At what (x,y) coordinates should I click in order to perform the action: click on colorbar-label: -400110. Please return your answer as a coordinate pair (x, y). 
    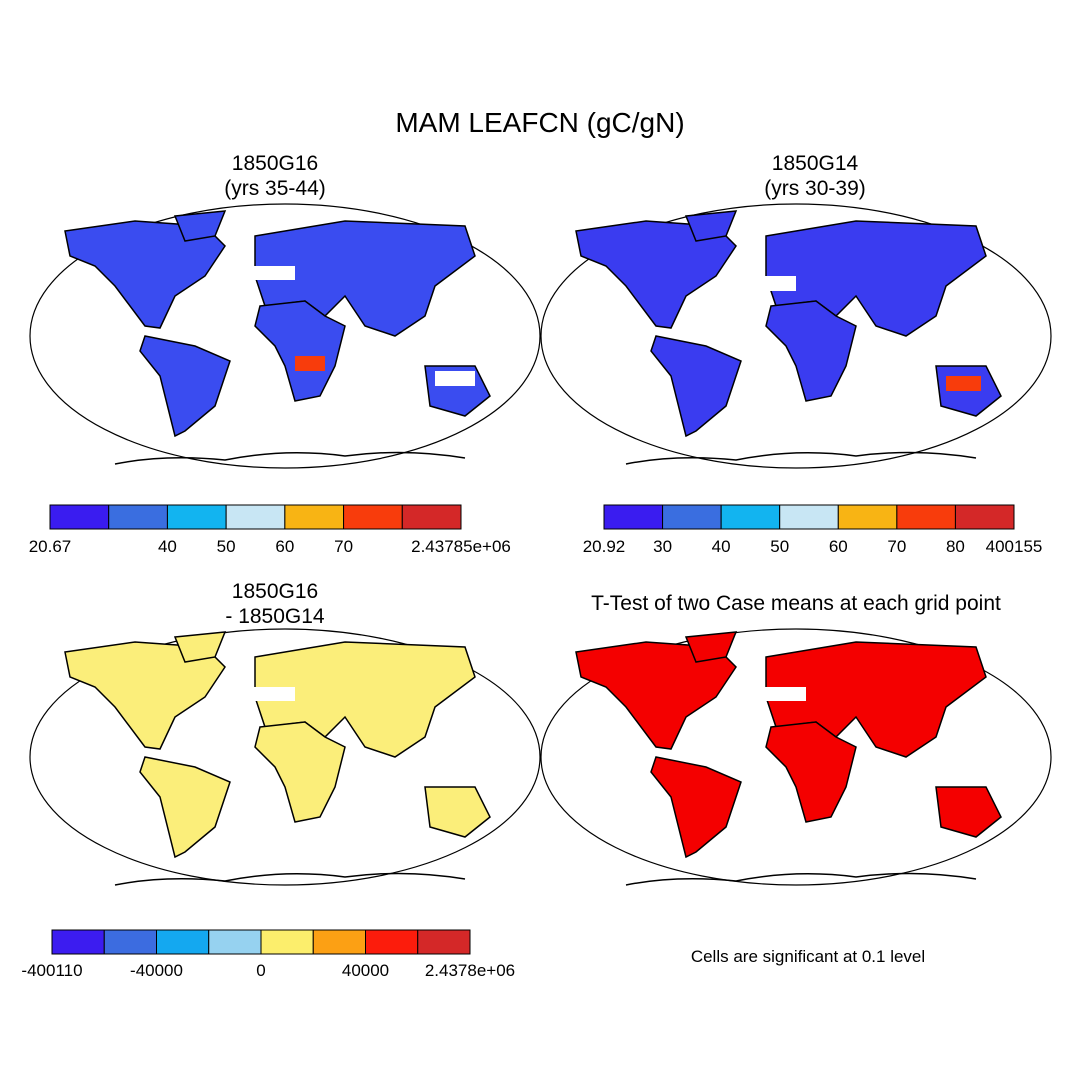
    Looking at the image, I should click on (51, 970).